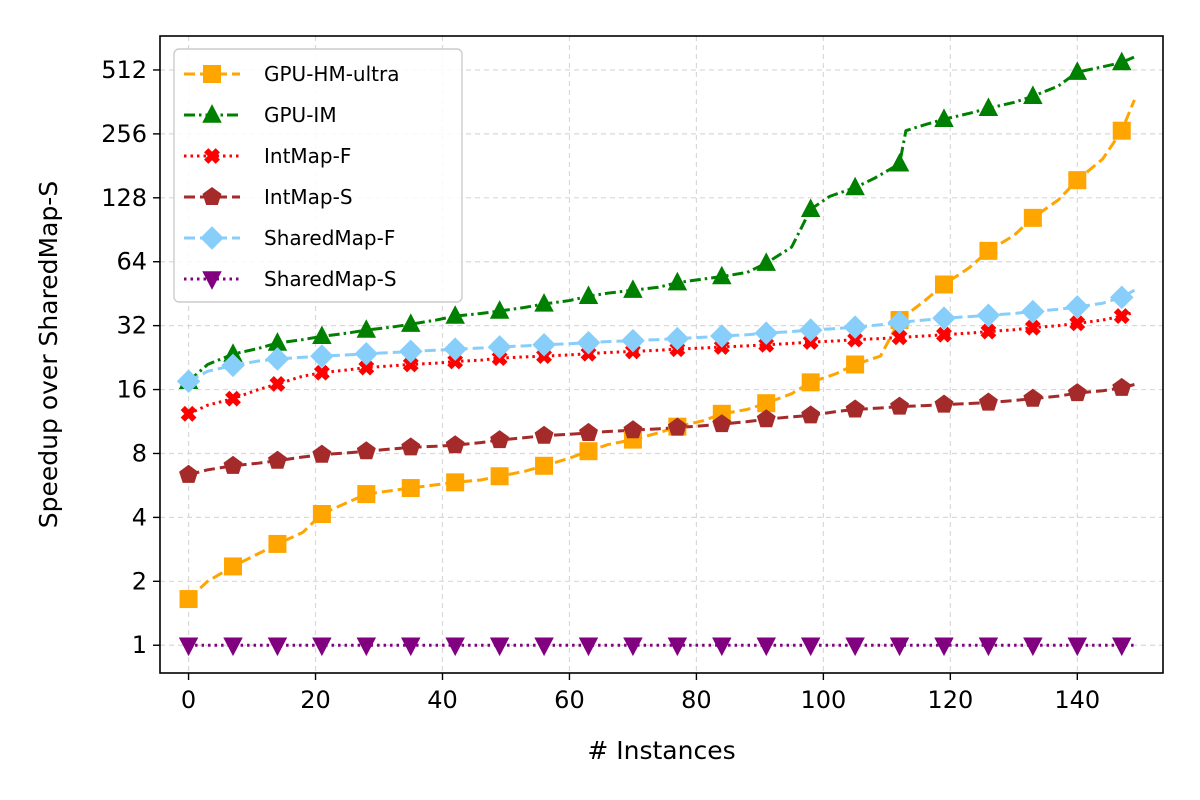 The image size is (1200, 800). I want to click on x-tick-label: 140, so click(1077, 700).